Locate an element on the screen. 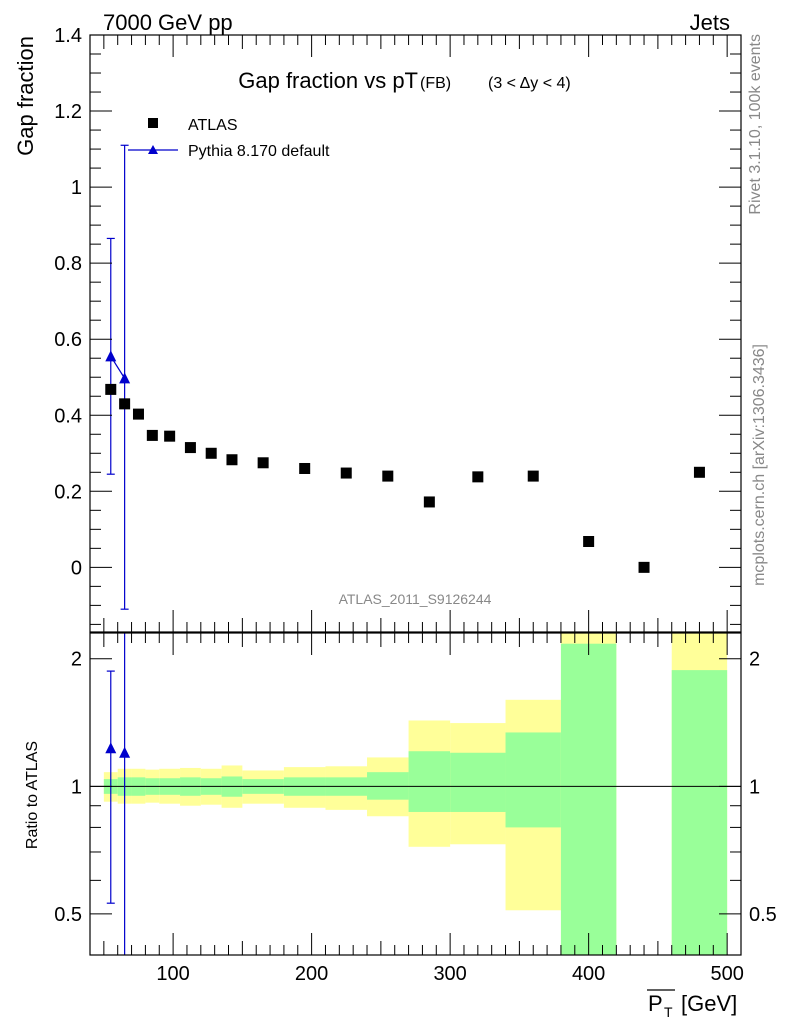 The image size is (786, 1024). legend-atlas-label: ATLAS is located at coordinates (213, 125).